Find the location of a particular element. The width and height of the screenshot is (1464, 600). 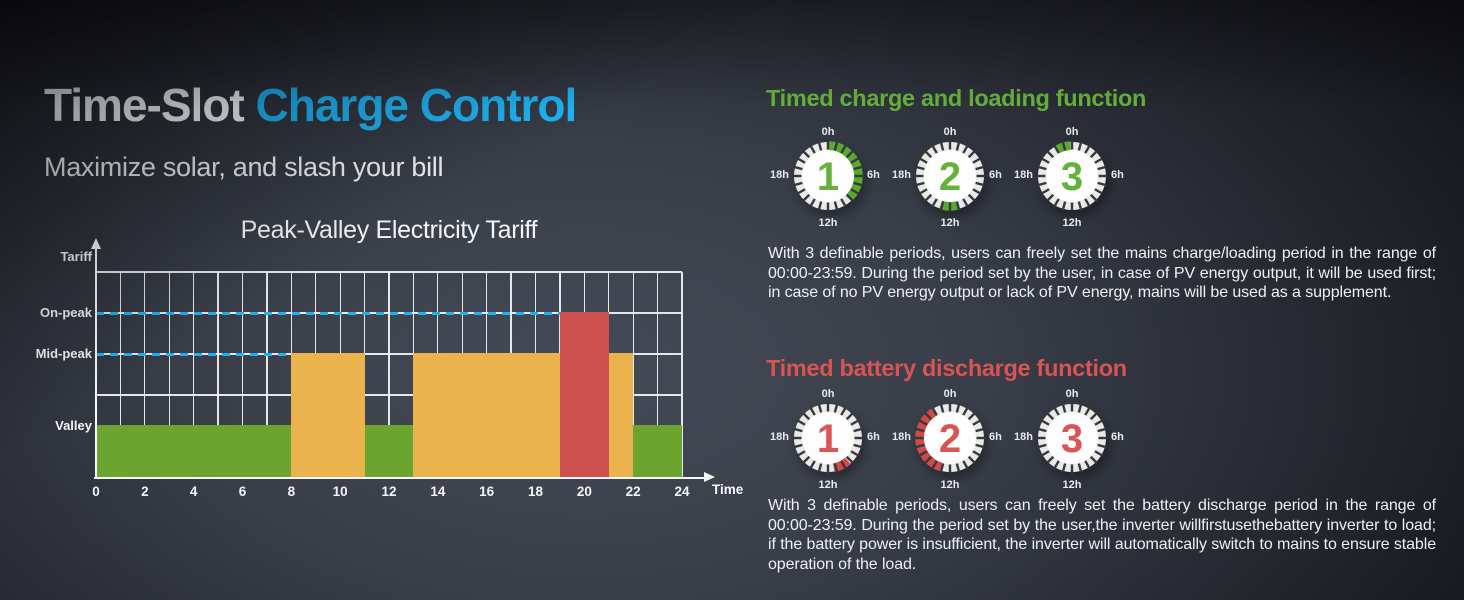

clock-face-icon: 1 is located at coordinates (828, 438).